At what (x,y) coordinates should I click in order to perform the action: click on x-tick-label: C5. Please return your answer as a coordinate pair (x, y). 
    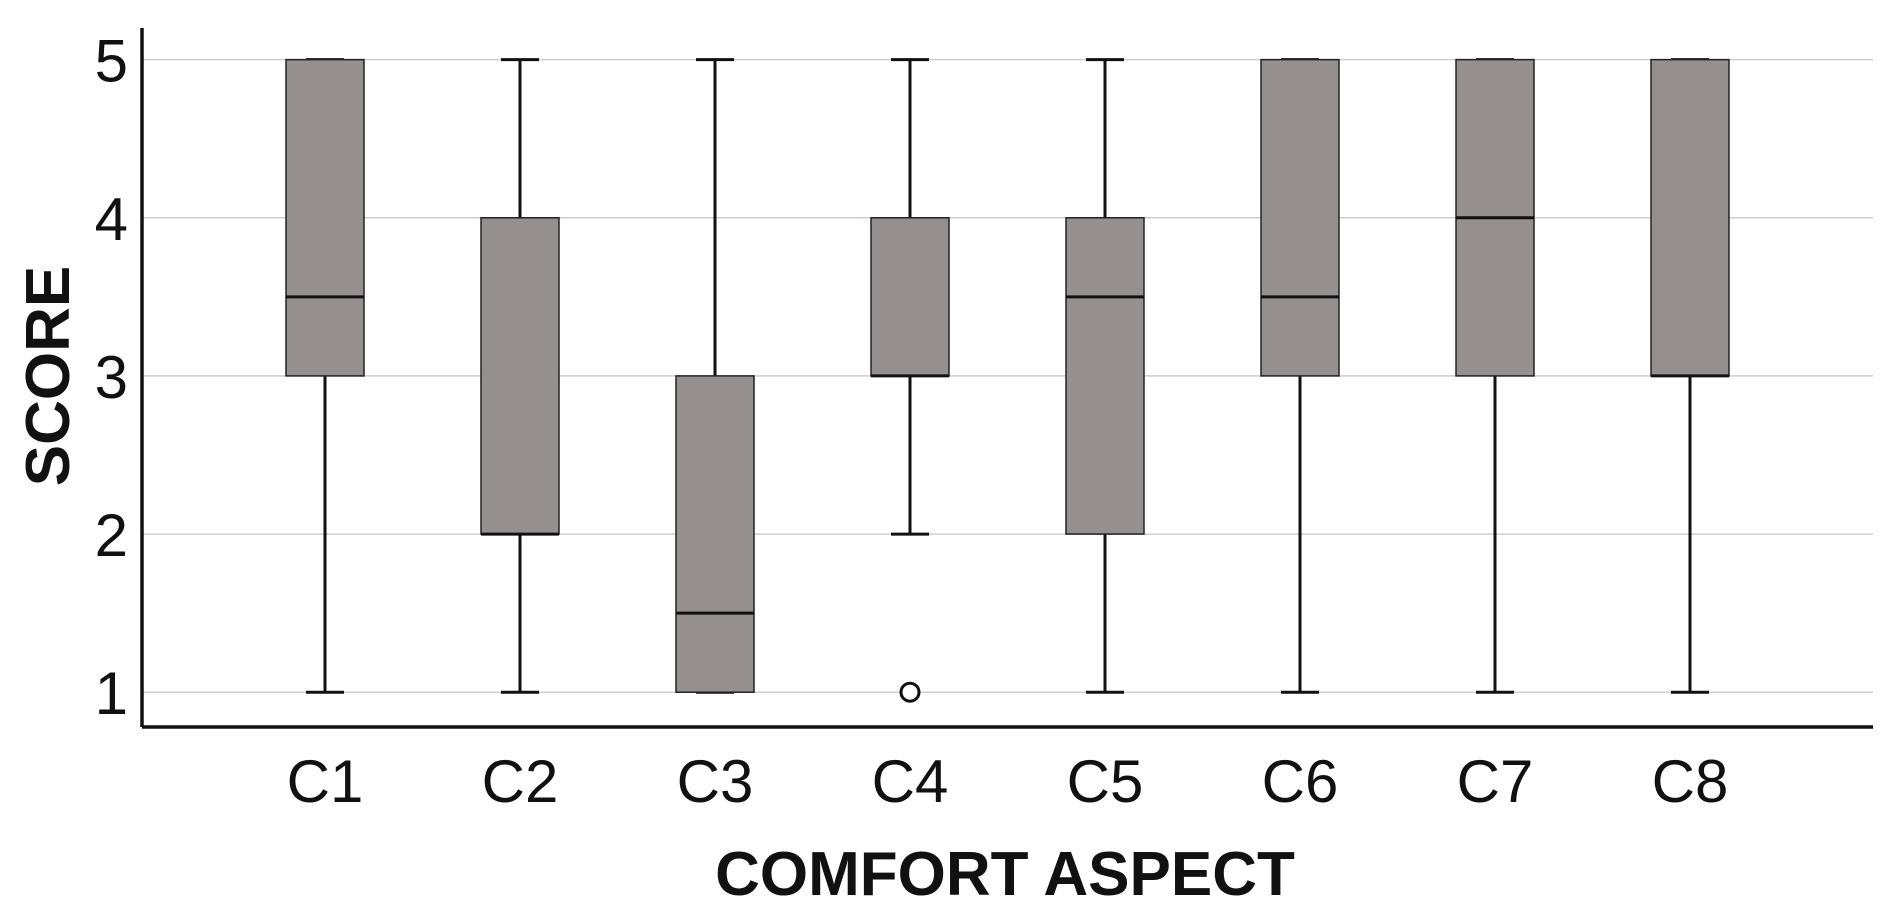
    Looking at the image, I should click on (1105, 781).